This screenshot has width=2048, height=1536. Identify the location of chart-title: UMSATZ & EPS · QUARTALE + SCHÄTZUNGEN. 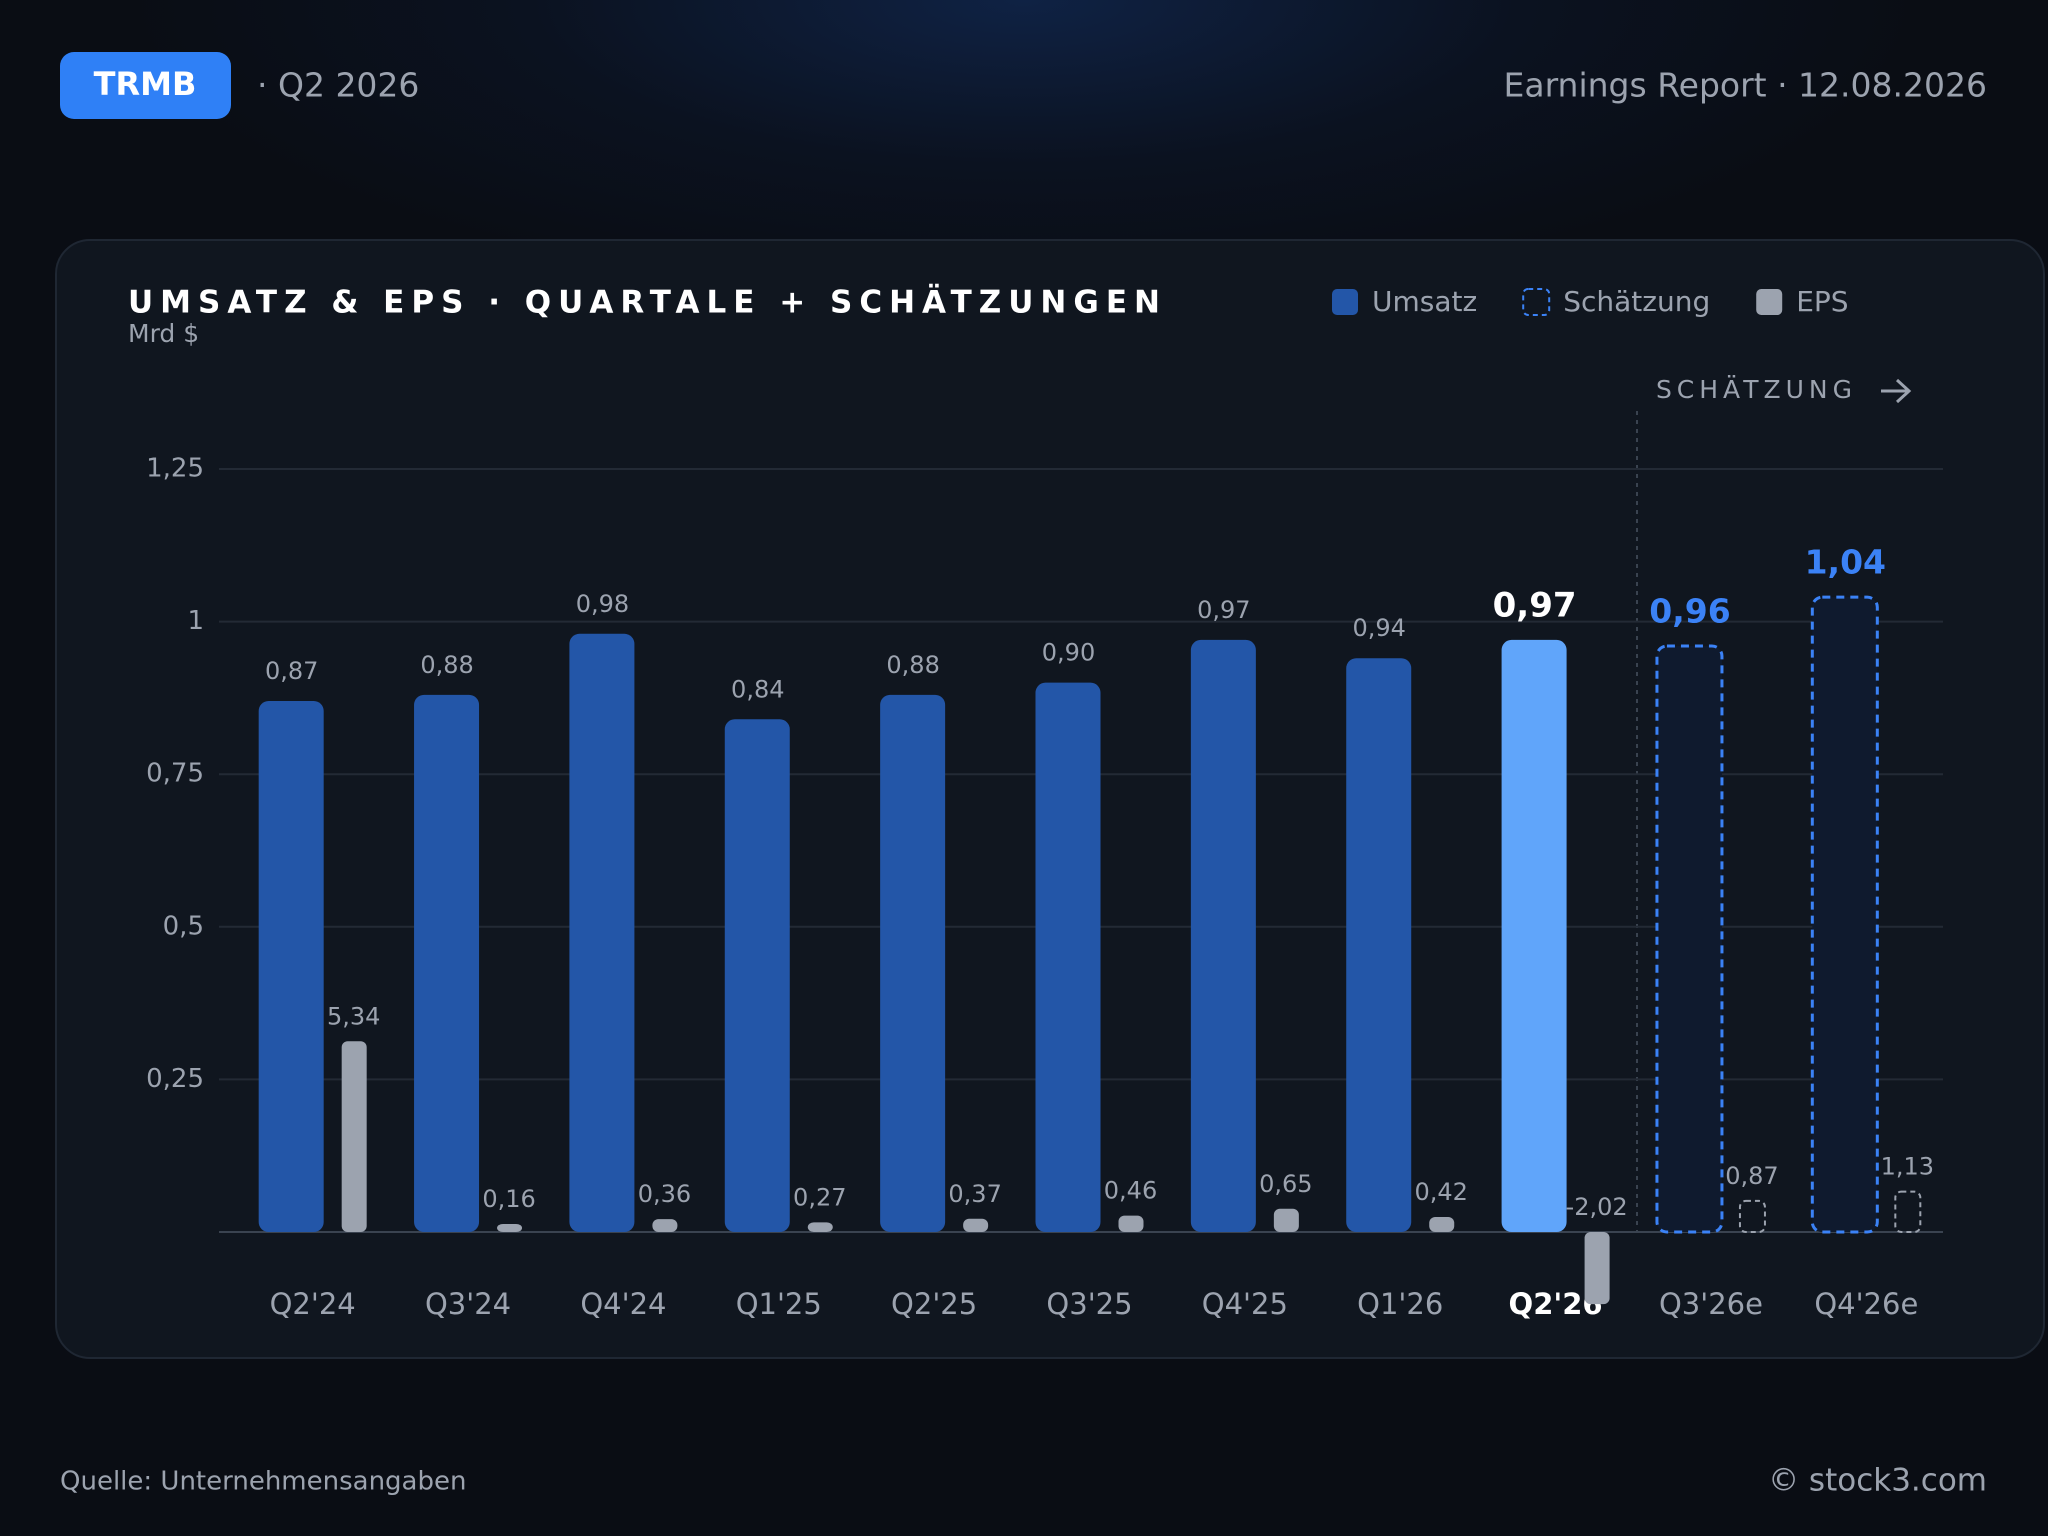
(647, 303).